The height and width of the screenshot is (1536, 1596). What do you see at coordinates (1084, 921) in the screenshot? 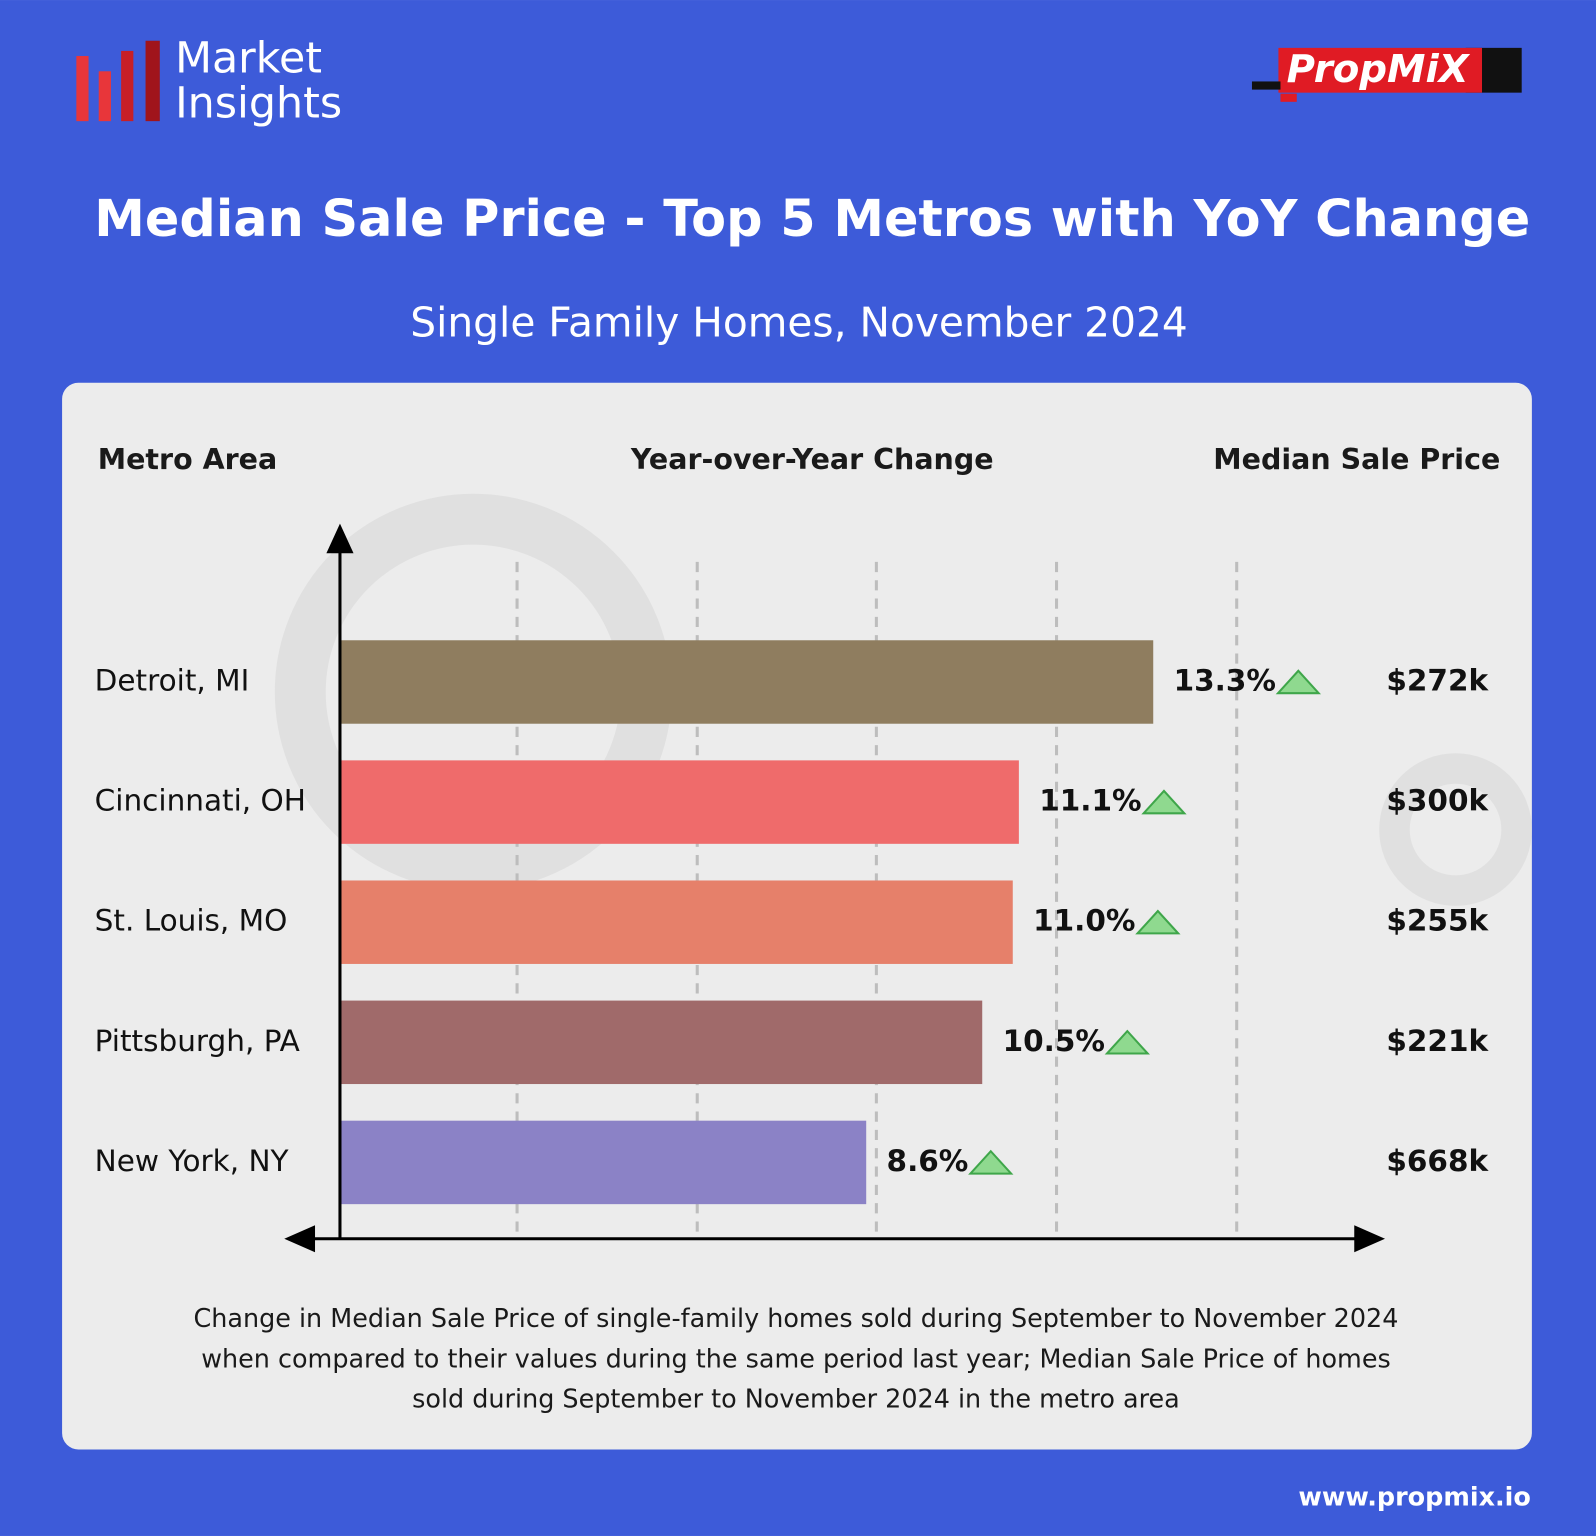
I see `value-label: 11.0%` at bounding box center [1084, 921].